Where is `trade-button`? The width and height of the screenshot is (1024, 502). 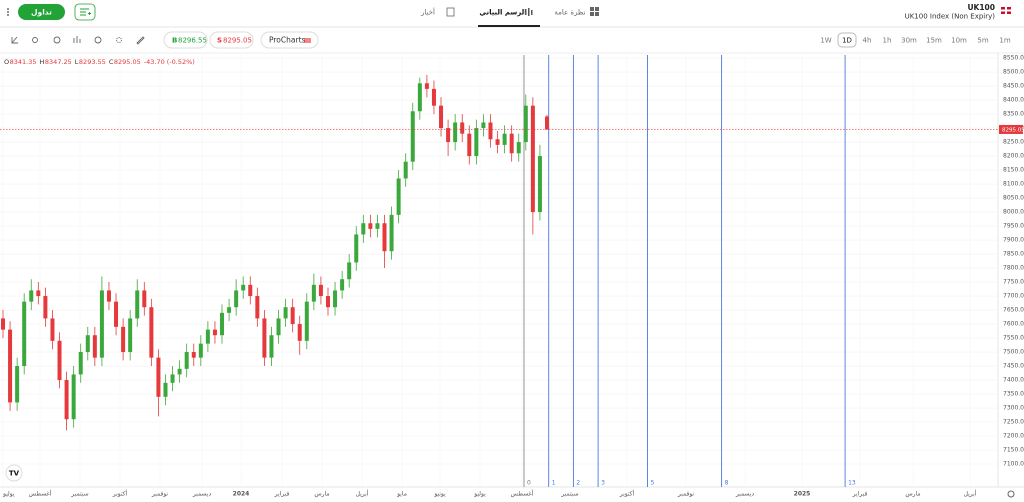
trade-button is located at coordinates (41, 12).